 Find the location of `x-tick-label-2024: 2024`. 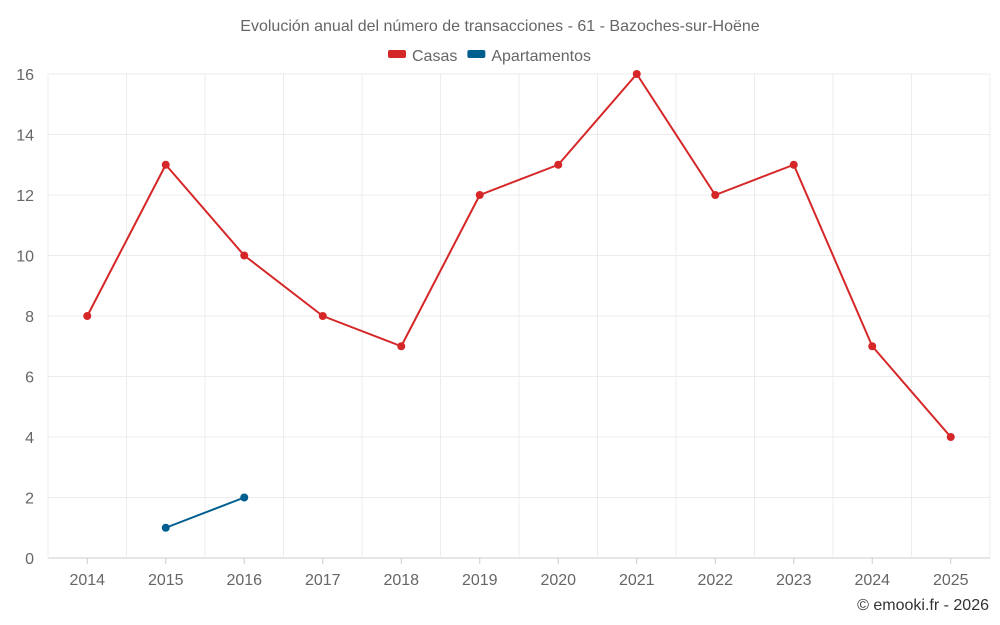

x-tick-label-2024: 2024 is located at coordinates (872, 580).